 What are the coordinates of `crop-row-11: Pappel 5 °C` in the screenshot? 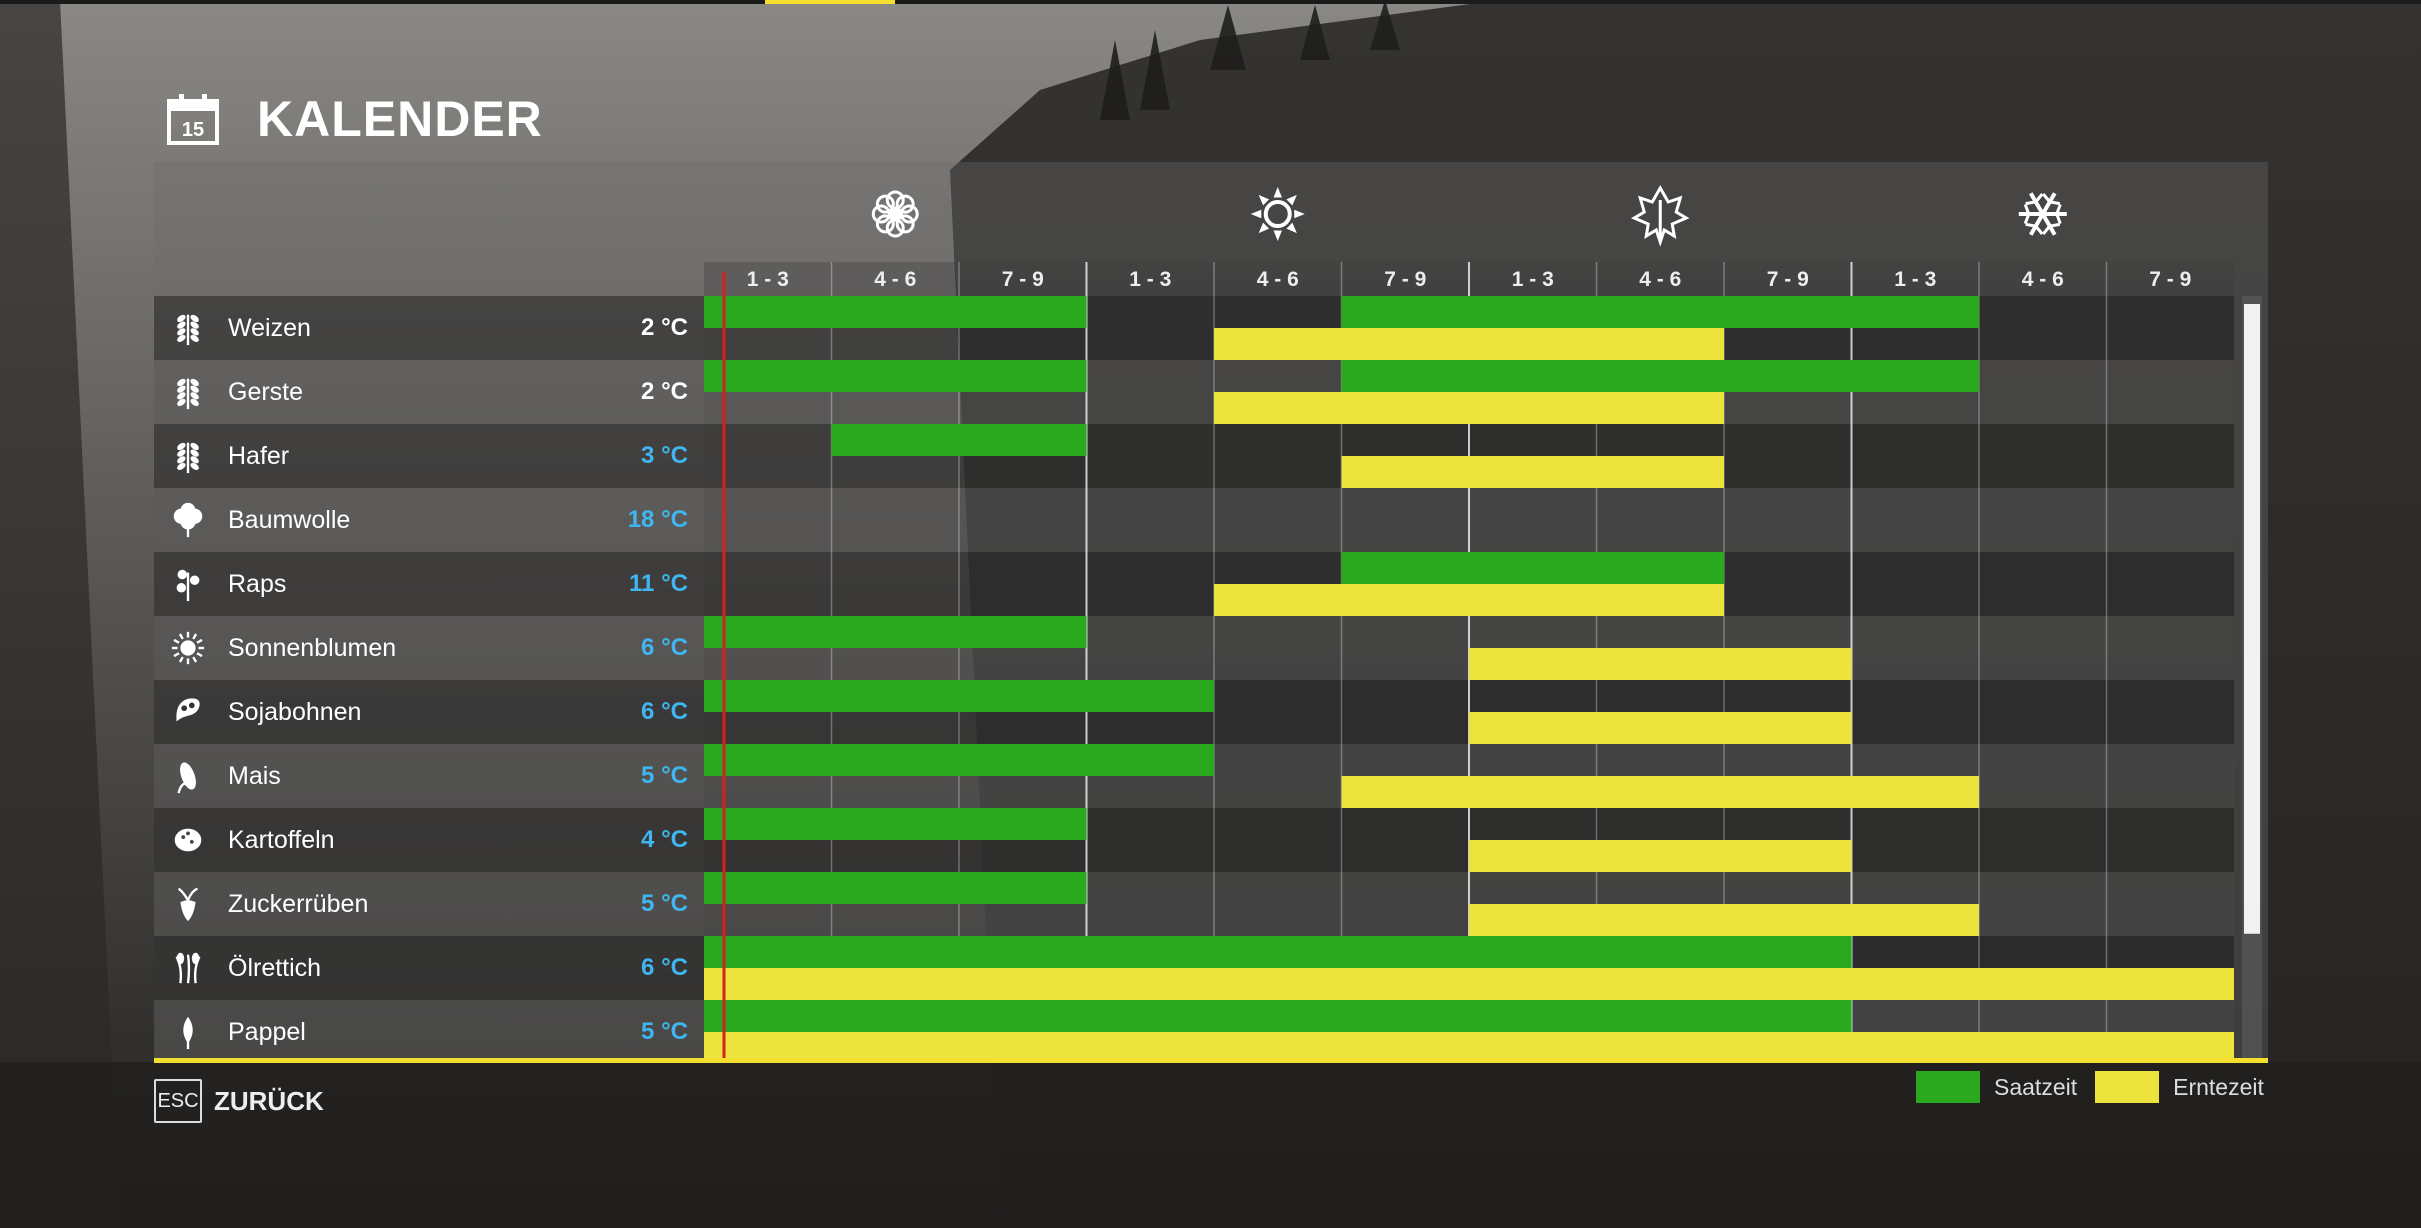 It's located at (429, 1032).